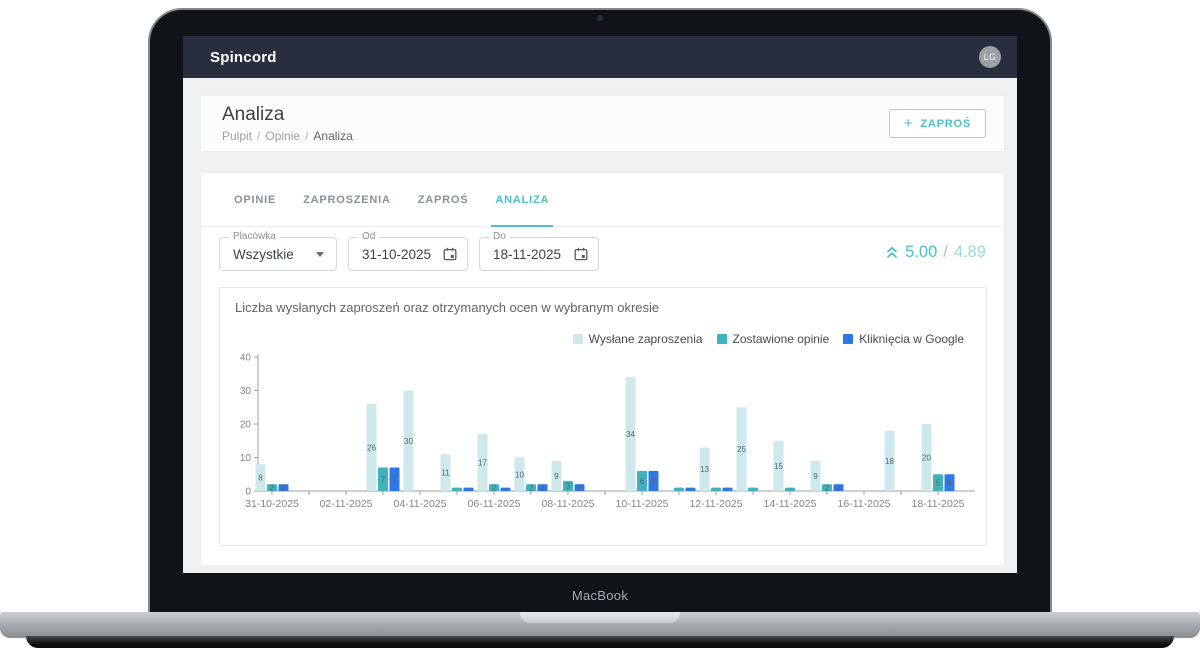 The height and width of the screenshot is (649, 1200). I want to click on placowka-select: Placówka Wszystkie, so click(278, 251).